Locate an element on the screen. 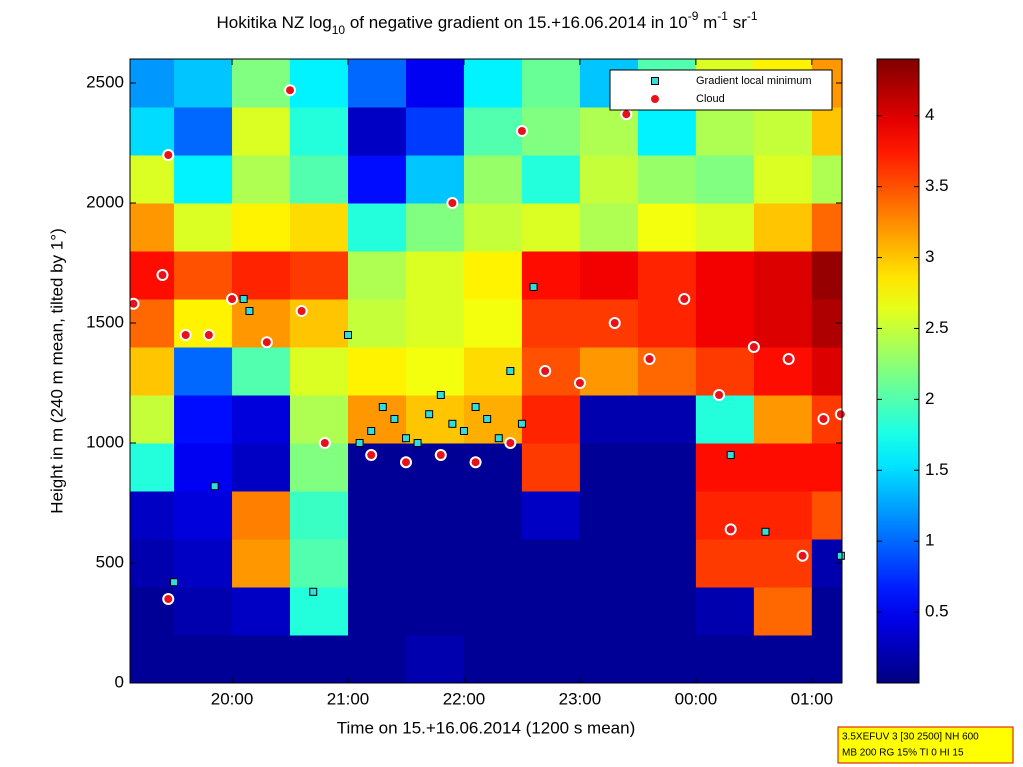 The height and width of the screenshot is (767, 1023). y-axis-label: Height in m (240 m mean, tilted by 1°) is located at coordinates (56, 371).